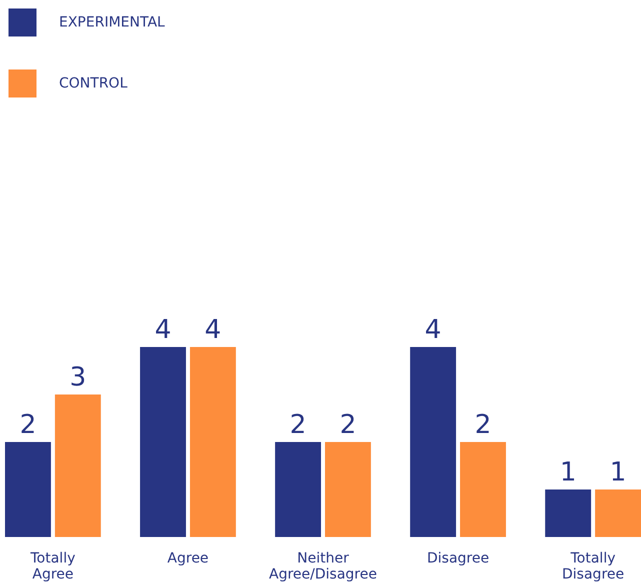 Image resolution: width=641 pixels, height=587 pixels. I want to click on data-label: 3, so click(78, 377).